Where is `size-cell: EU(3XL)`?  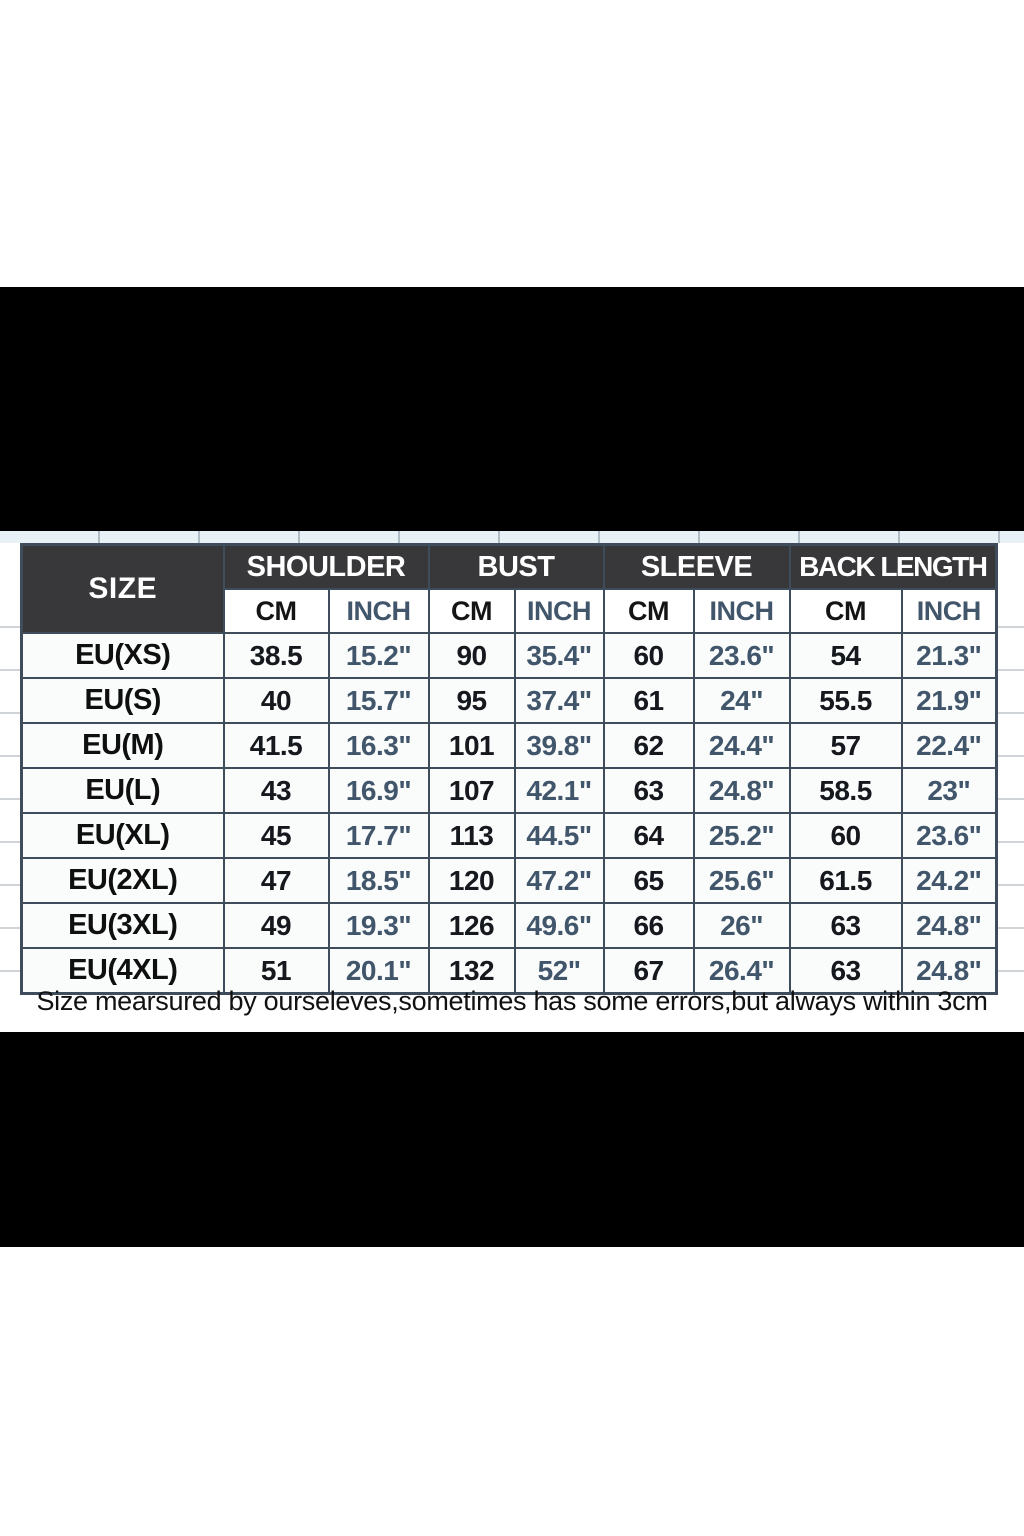
size-cell: EU(3XL) is located at coordinates (122, 925).